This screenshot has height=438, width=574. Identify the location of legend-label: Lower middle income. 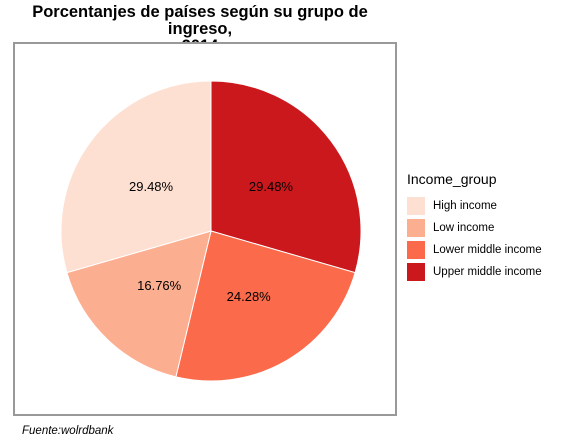
(487, 250).